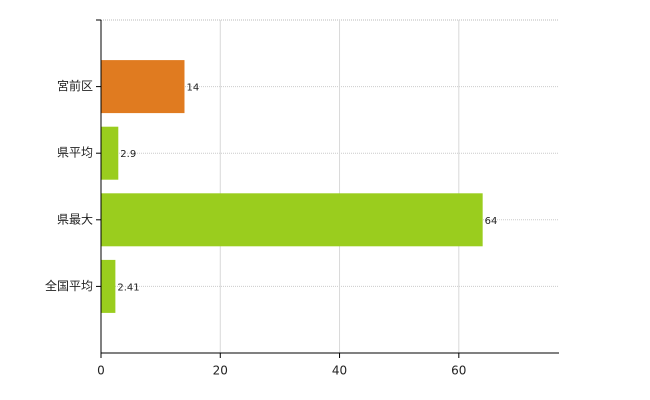 The width and height of the screenshot is (650, 400). I want to click on y-tick-label: 宮前区, so click(75, 85).